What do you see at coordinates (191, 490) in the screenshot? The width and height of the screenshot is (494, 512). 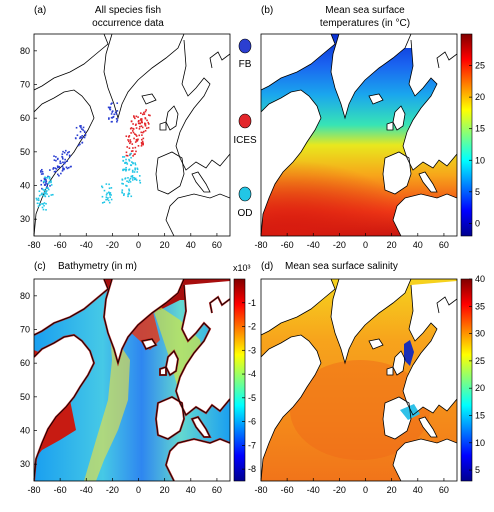 I see `x-tick-label: 40` at bounding box center [191, 490].